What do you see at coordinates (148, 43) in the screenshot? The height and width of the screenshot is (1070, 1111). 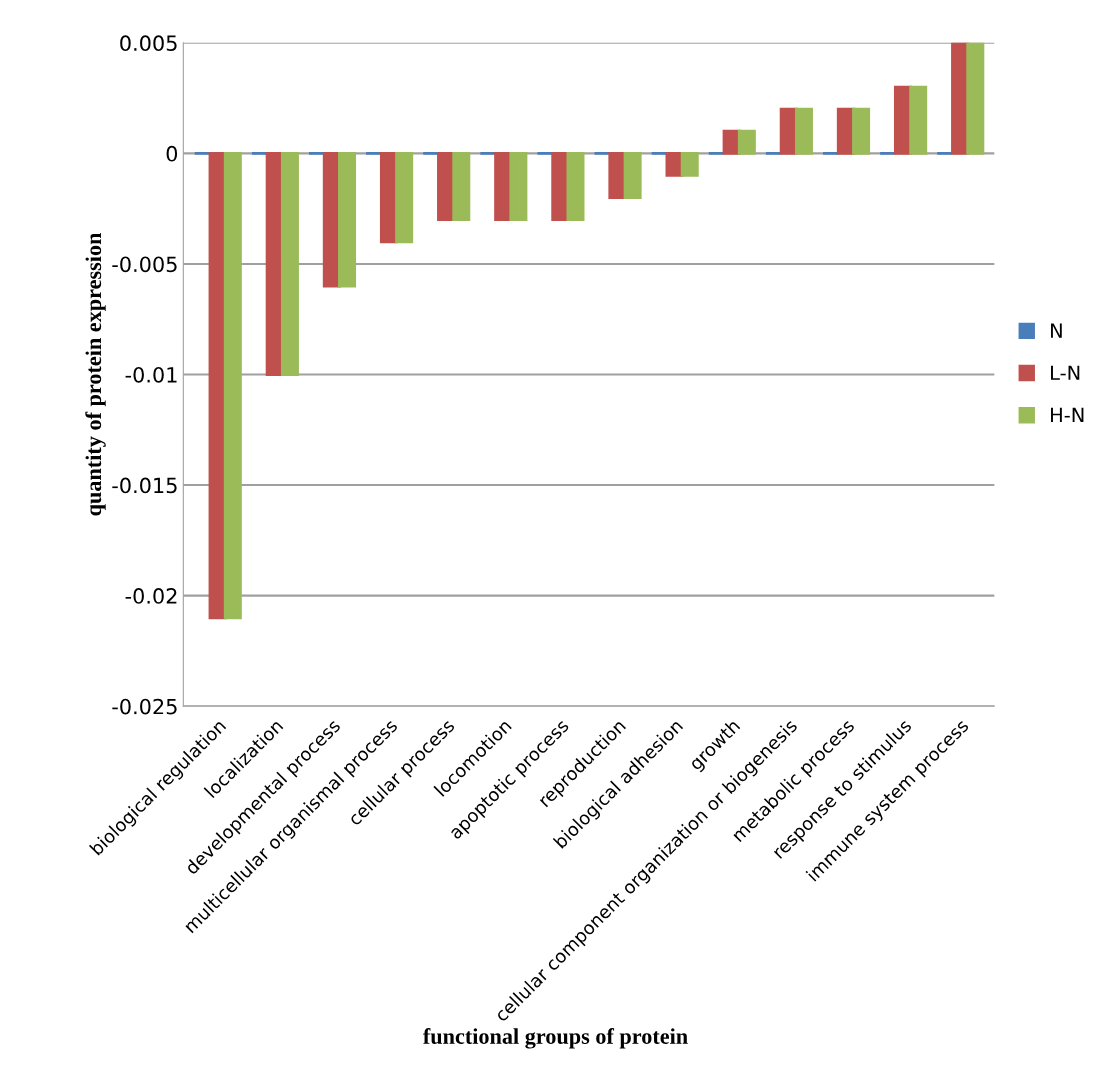 I see `y-tick-label: 0.005` at bounding box center [148, 43].